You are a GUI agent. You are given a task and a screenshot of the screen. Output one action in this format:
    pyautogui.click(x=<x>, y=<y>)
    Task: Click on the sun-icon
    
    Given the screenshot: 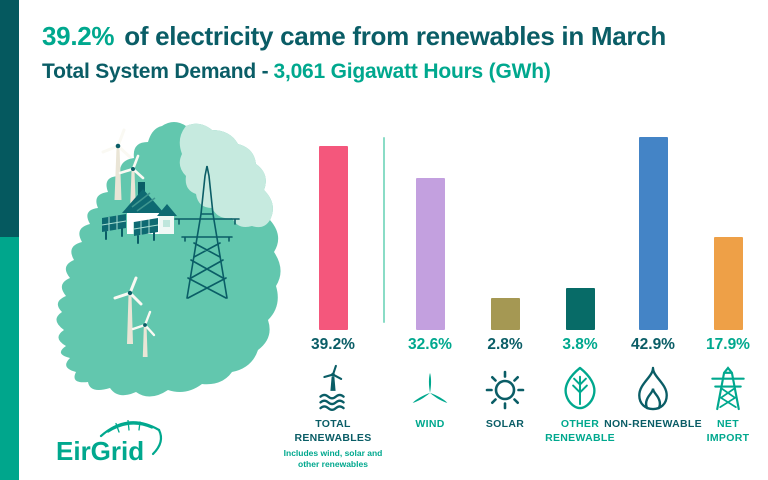 What is the action you would take?
    pyautogui.click(x=505, y=390)
    